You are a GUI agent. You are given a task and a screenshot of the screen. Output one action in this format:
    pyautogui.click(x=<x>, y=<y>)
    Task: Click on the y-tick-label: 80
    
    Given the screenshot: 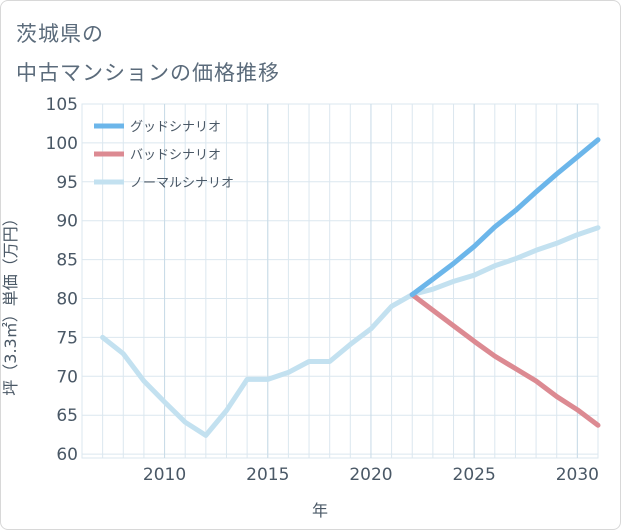 What is the action you would take?
    pyautogui.click(x=67, y=300)
    